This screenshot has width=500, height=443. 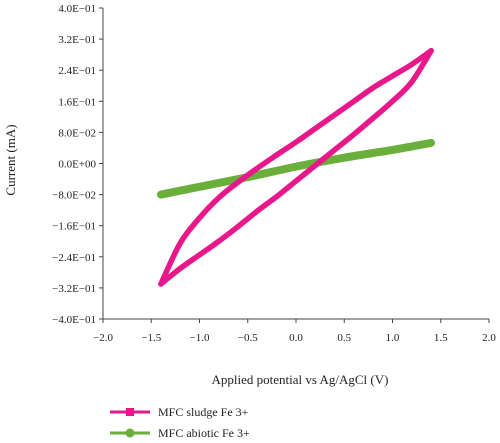 I want to click on x-tick-label: 2.0, so click(x=489, y=338).